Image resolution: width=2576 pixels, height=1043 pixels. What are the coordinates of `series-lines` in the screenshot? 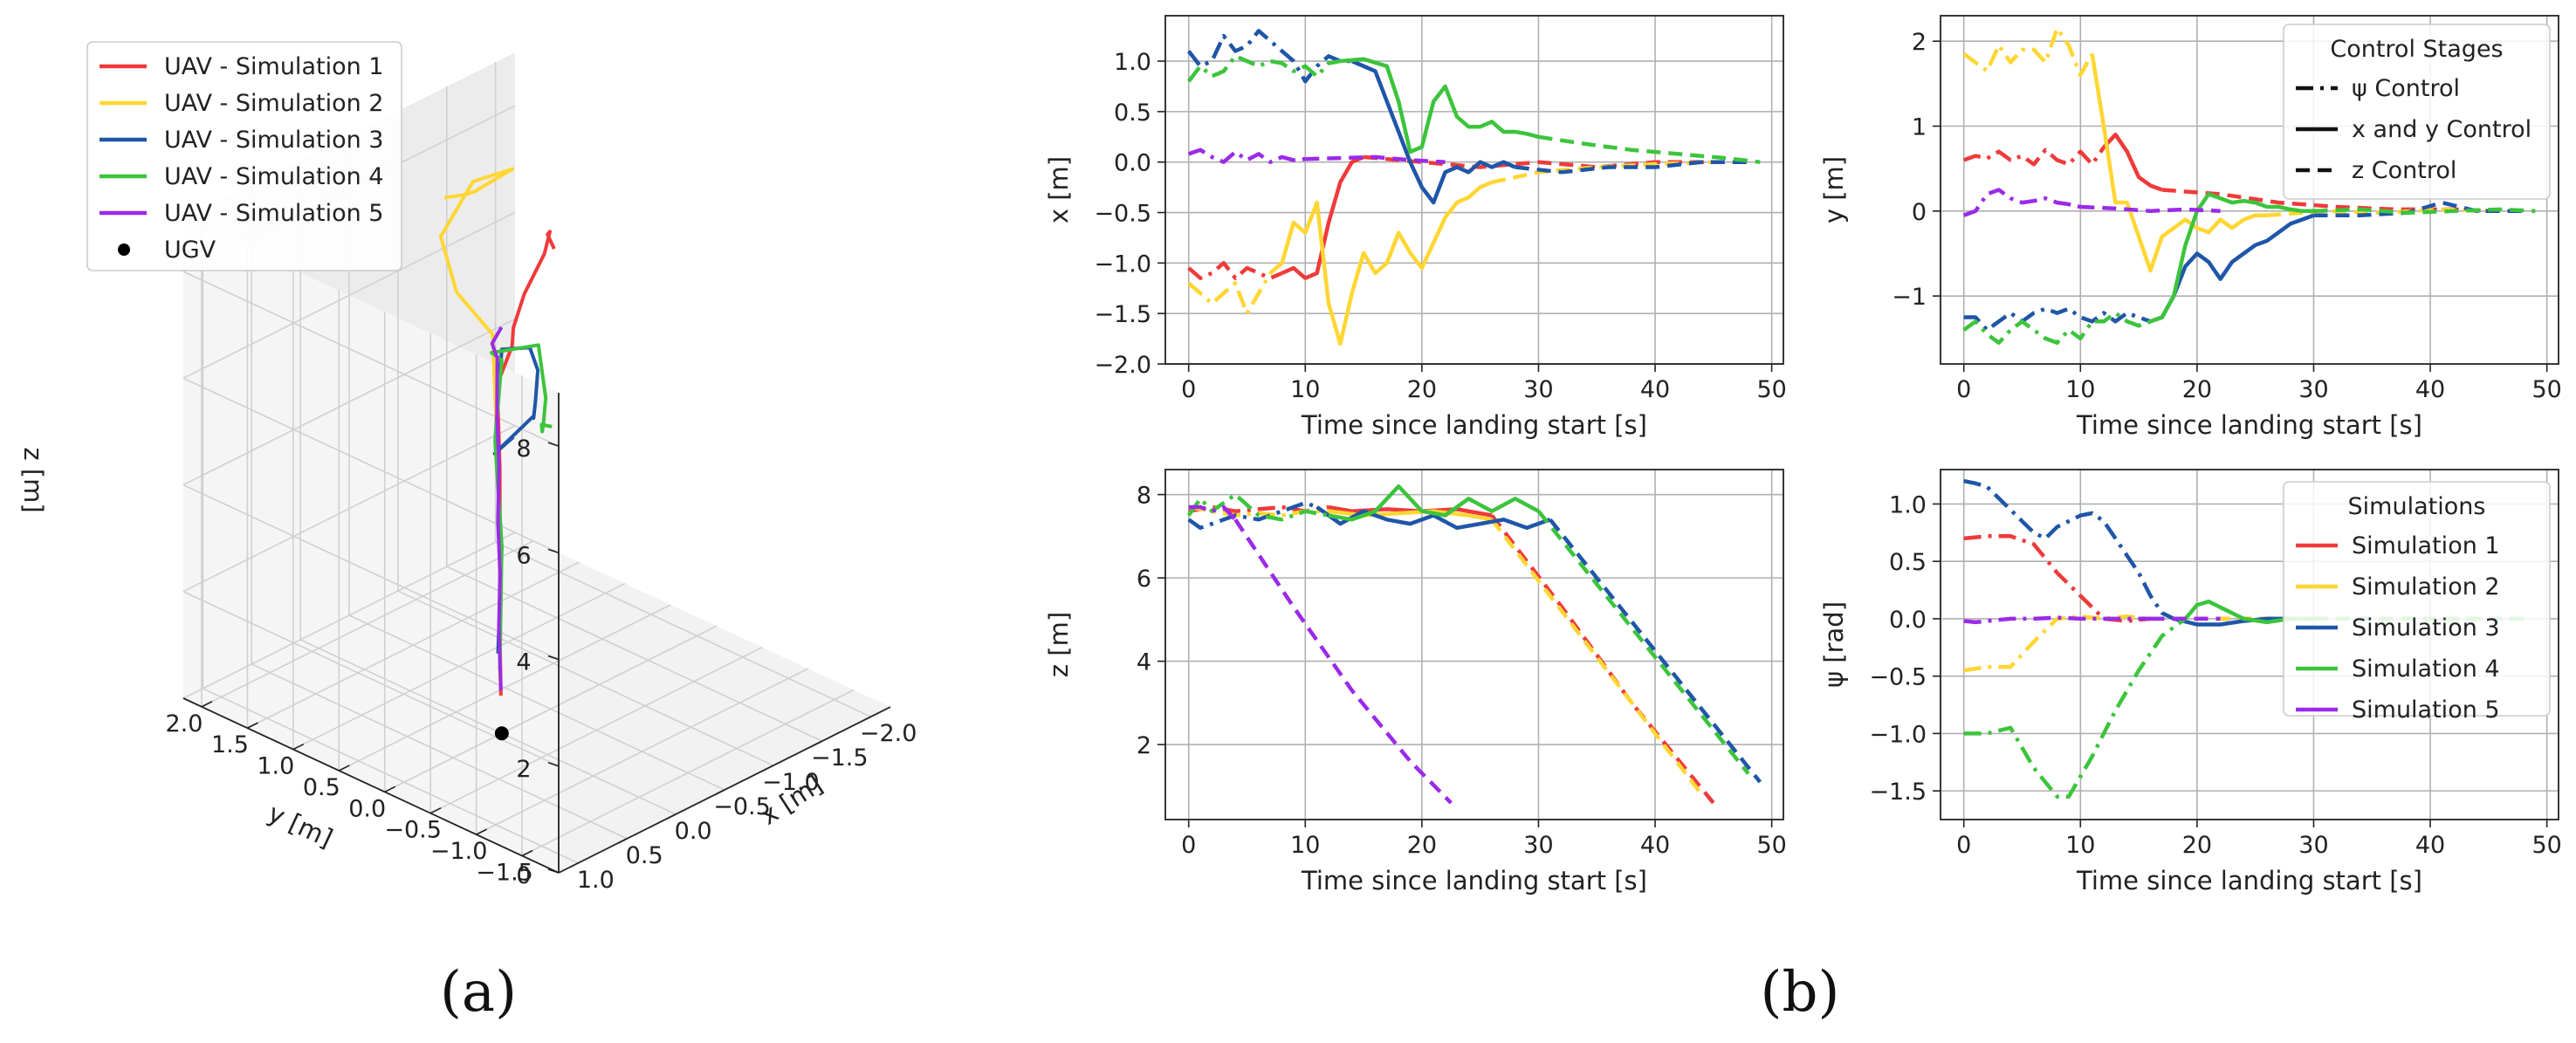 It's located at (1473, 188).